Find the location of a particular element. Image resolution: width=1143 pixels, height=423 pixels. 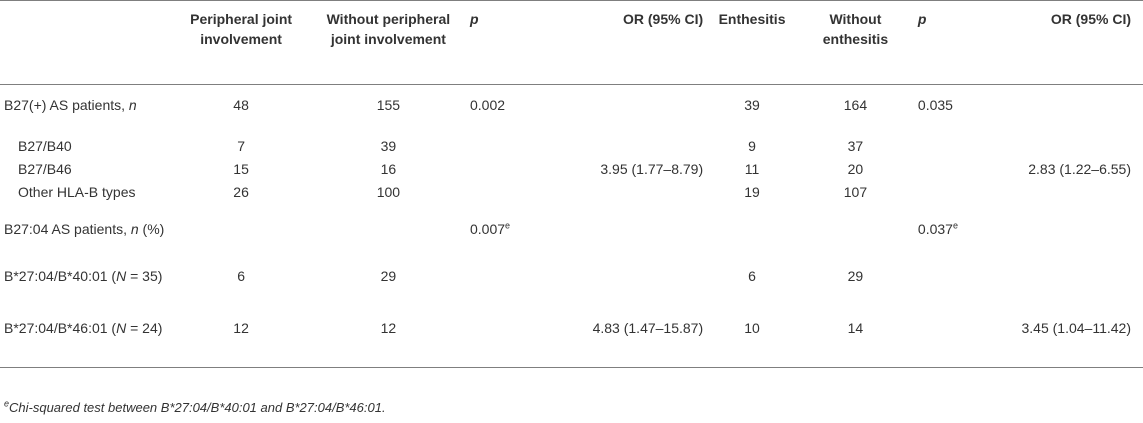

label-text: B27:04 AS patients, is located at coordinates (67, 228).